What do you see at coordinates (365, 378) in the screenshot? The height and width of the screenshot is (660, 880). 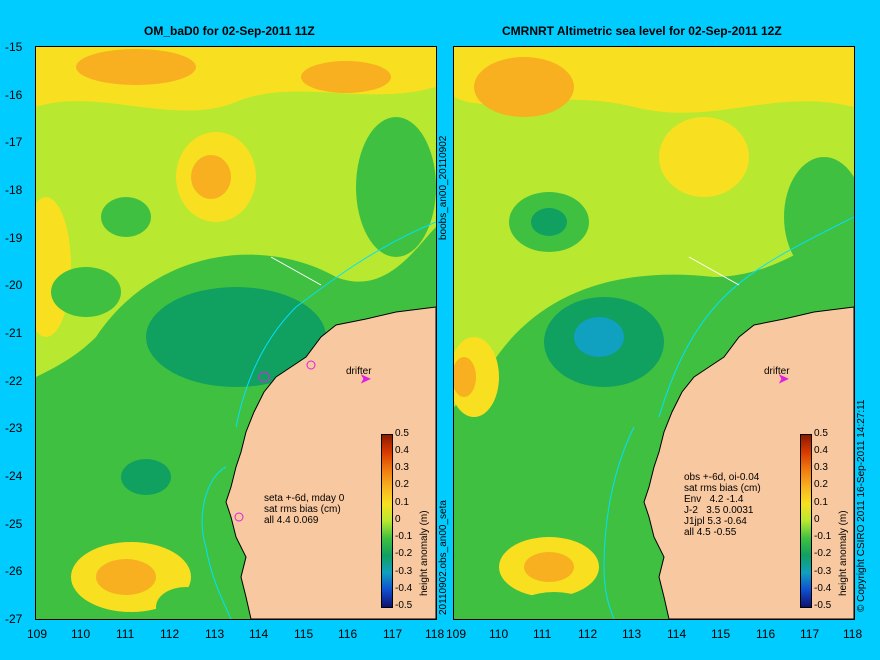 I see `left-drifter-arrow-icon: ➤` at bounding box center [365, 378].